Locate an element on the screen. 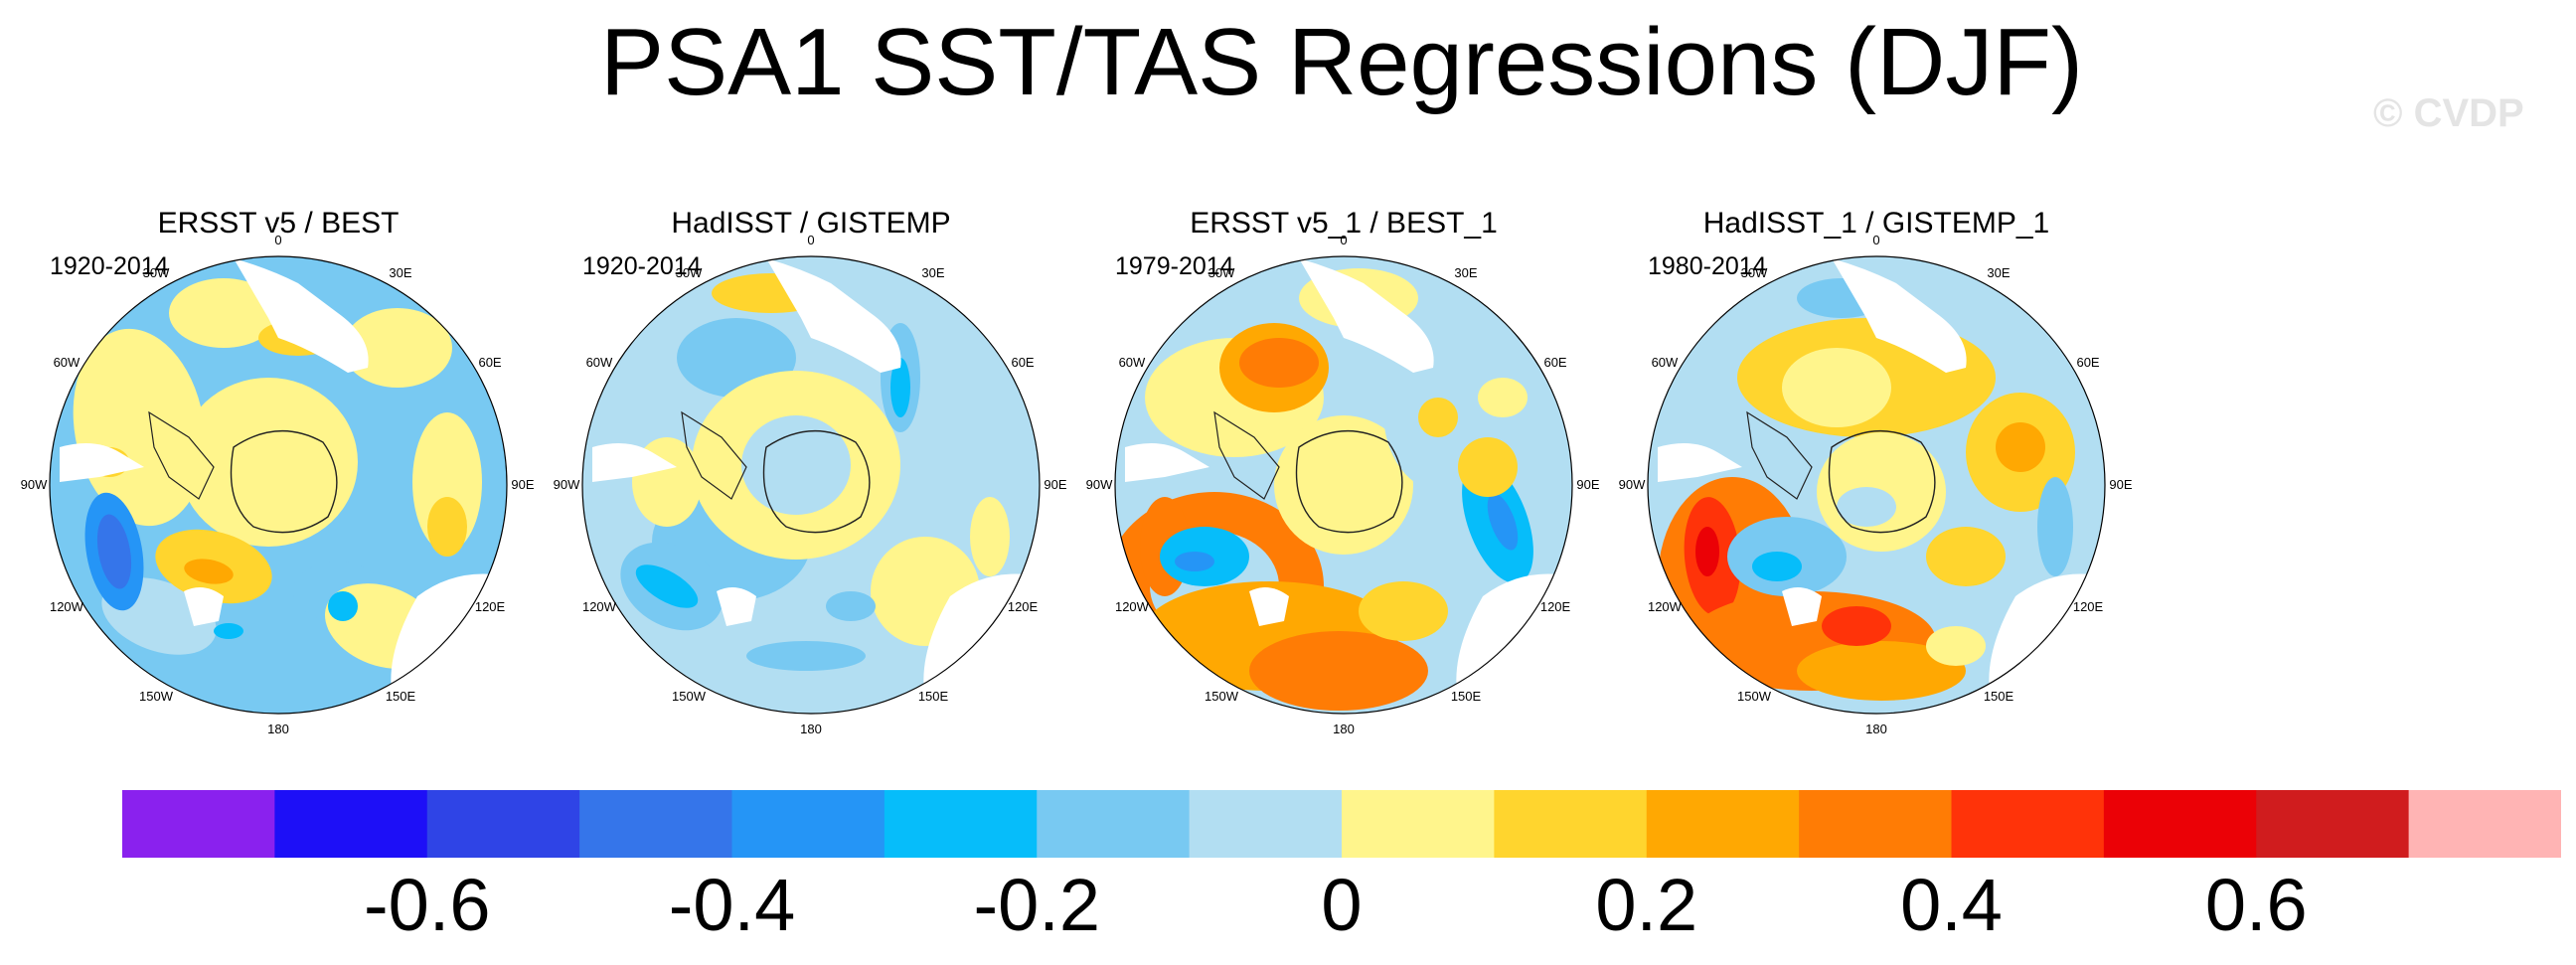 The image size is (2576, 965). colorbar is located at coordinates (1341, 824).